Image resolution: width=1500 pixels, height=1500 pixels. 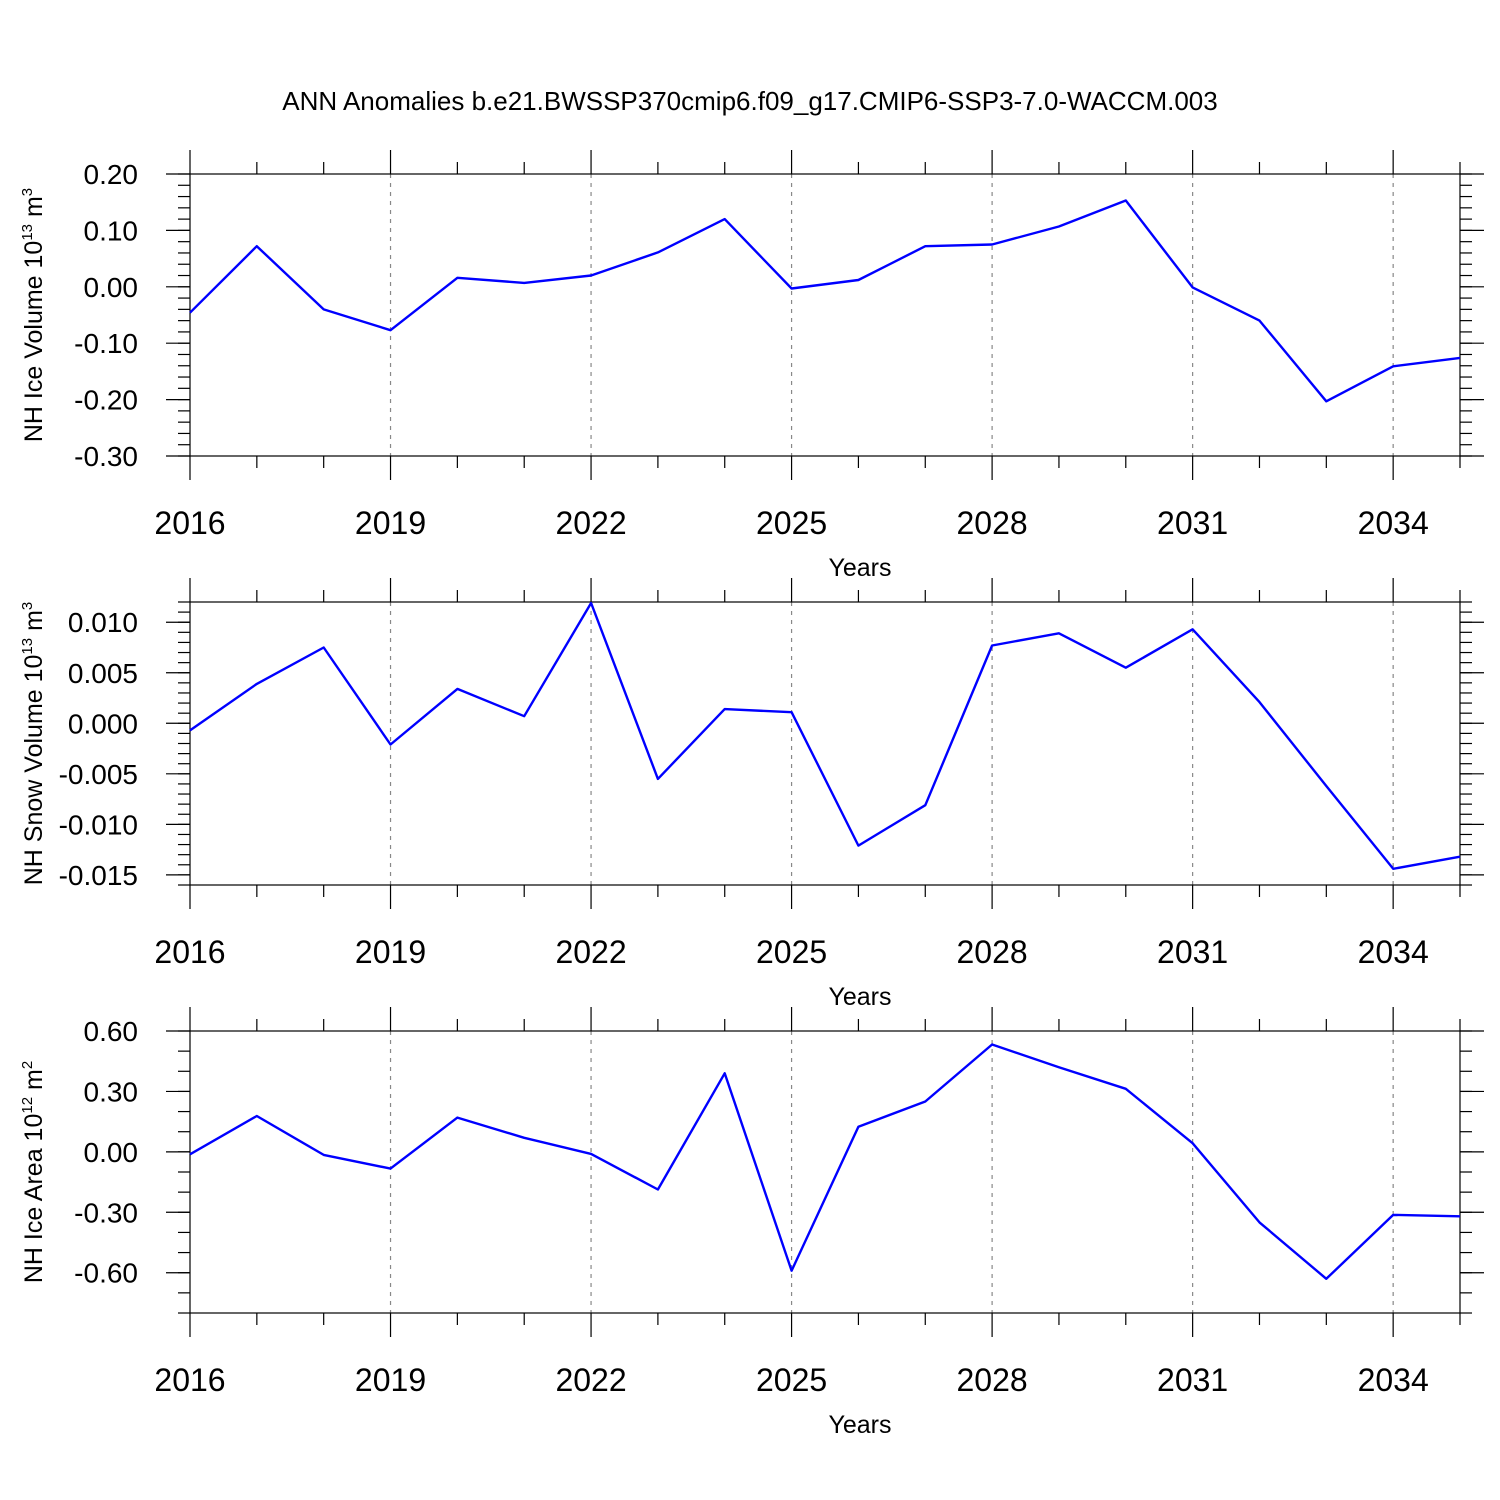 I want to click on y-tick-label: -0.010, so click(x=98, y=824).